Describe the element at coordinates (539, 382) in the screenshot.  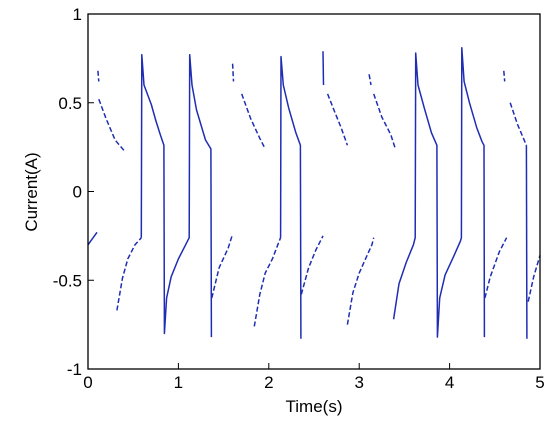
I see `x-tick-label: 5` at that location.